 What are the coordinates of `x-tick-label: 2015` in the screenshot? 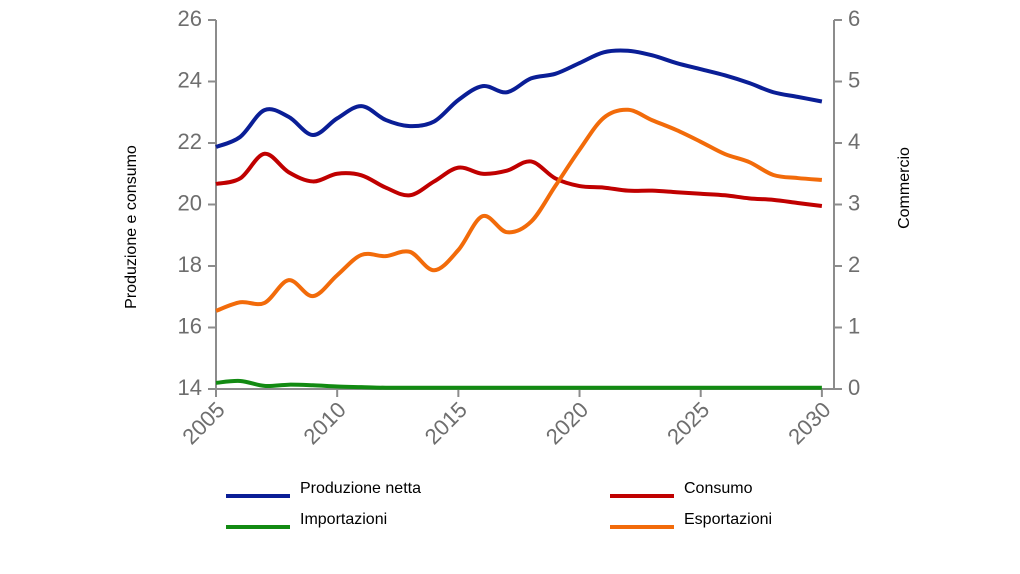 It's located at (446, 423).